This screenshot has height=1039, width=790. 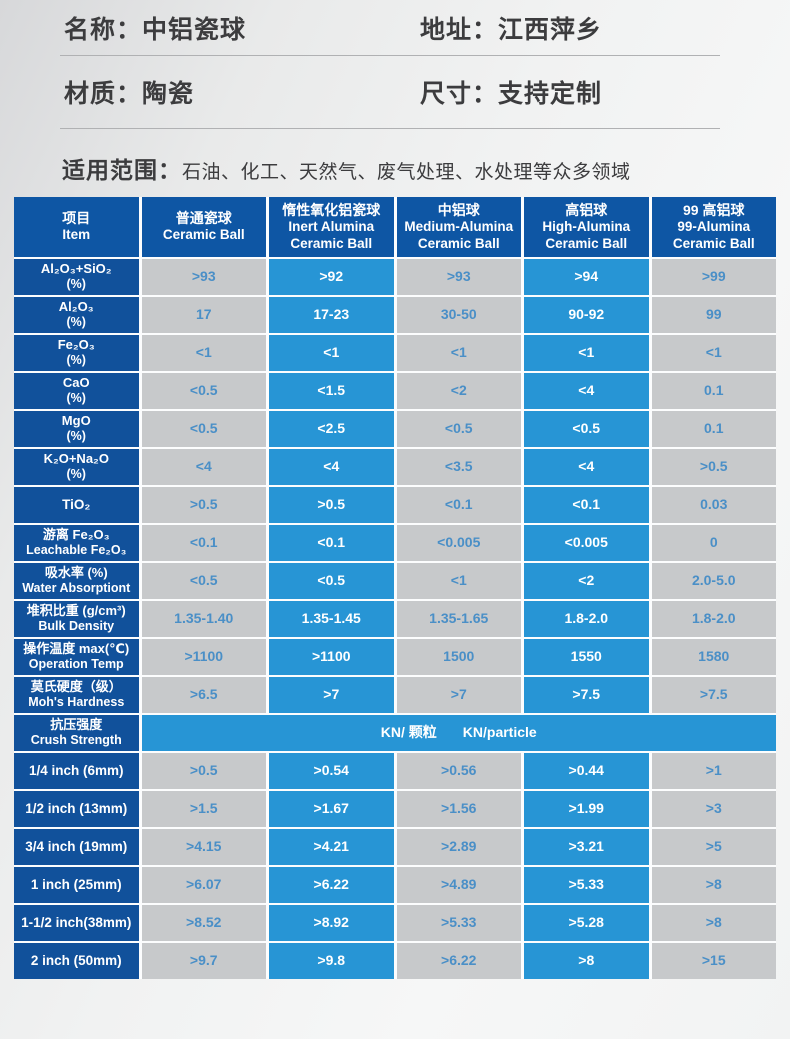 What do you see at coordinates (331, 657) in the screenshot?
I see `value-cell: >1100` at bounding box center [331, 657].